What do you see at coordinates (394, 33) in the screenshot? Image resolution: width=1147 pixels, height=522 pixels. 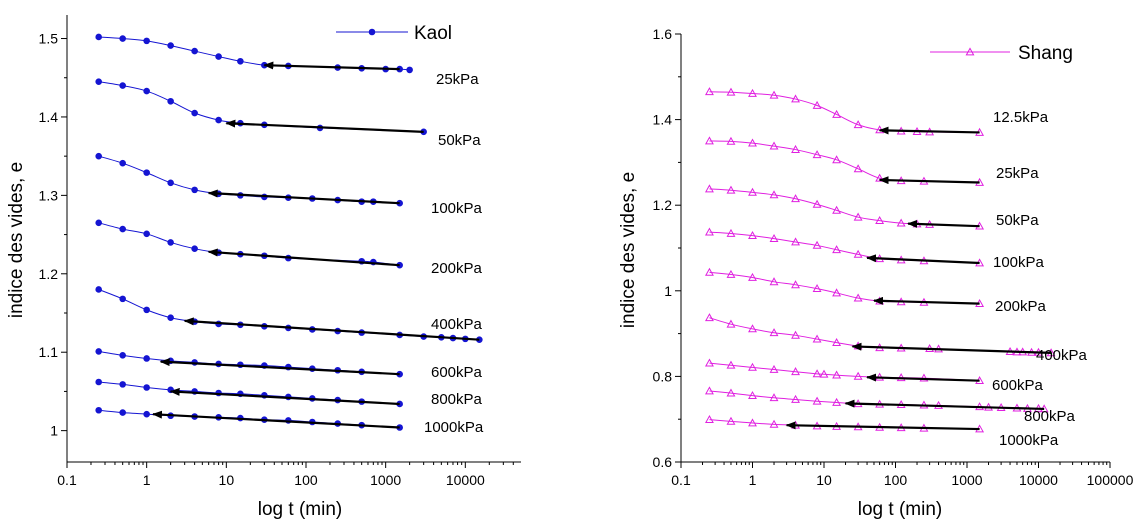 I see `legend: Kaol` at bounding box center [394, 33].